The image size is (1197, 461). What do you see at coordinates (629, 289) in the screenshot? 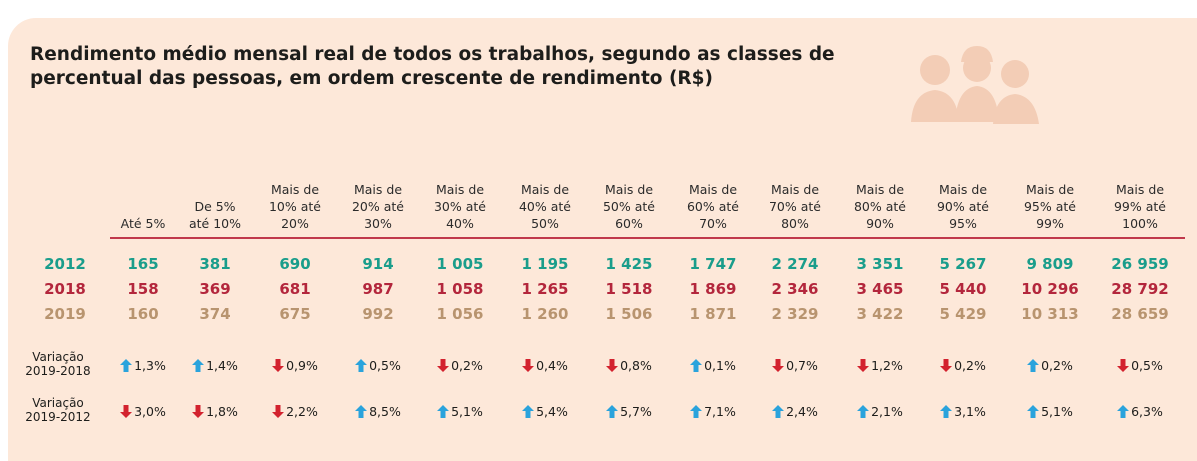
I see `value-cell: 1 518` at bounding box center [629, 289].